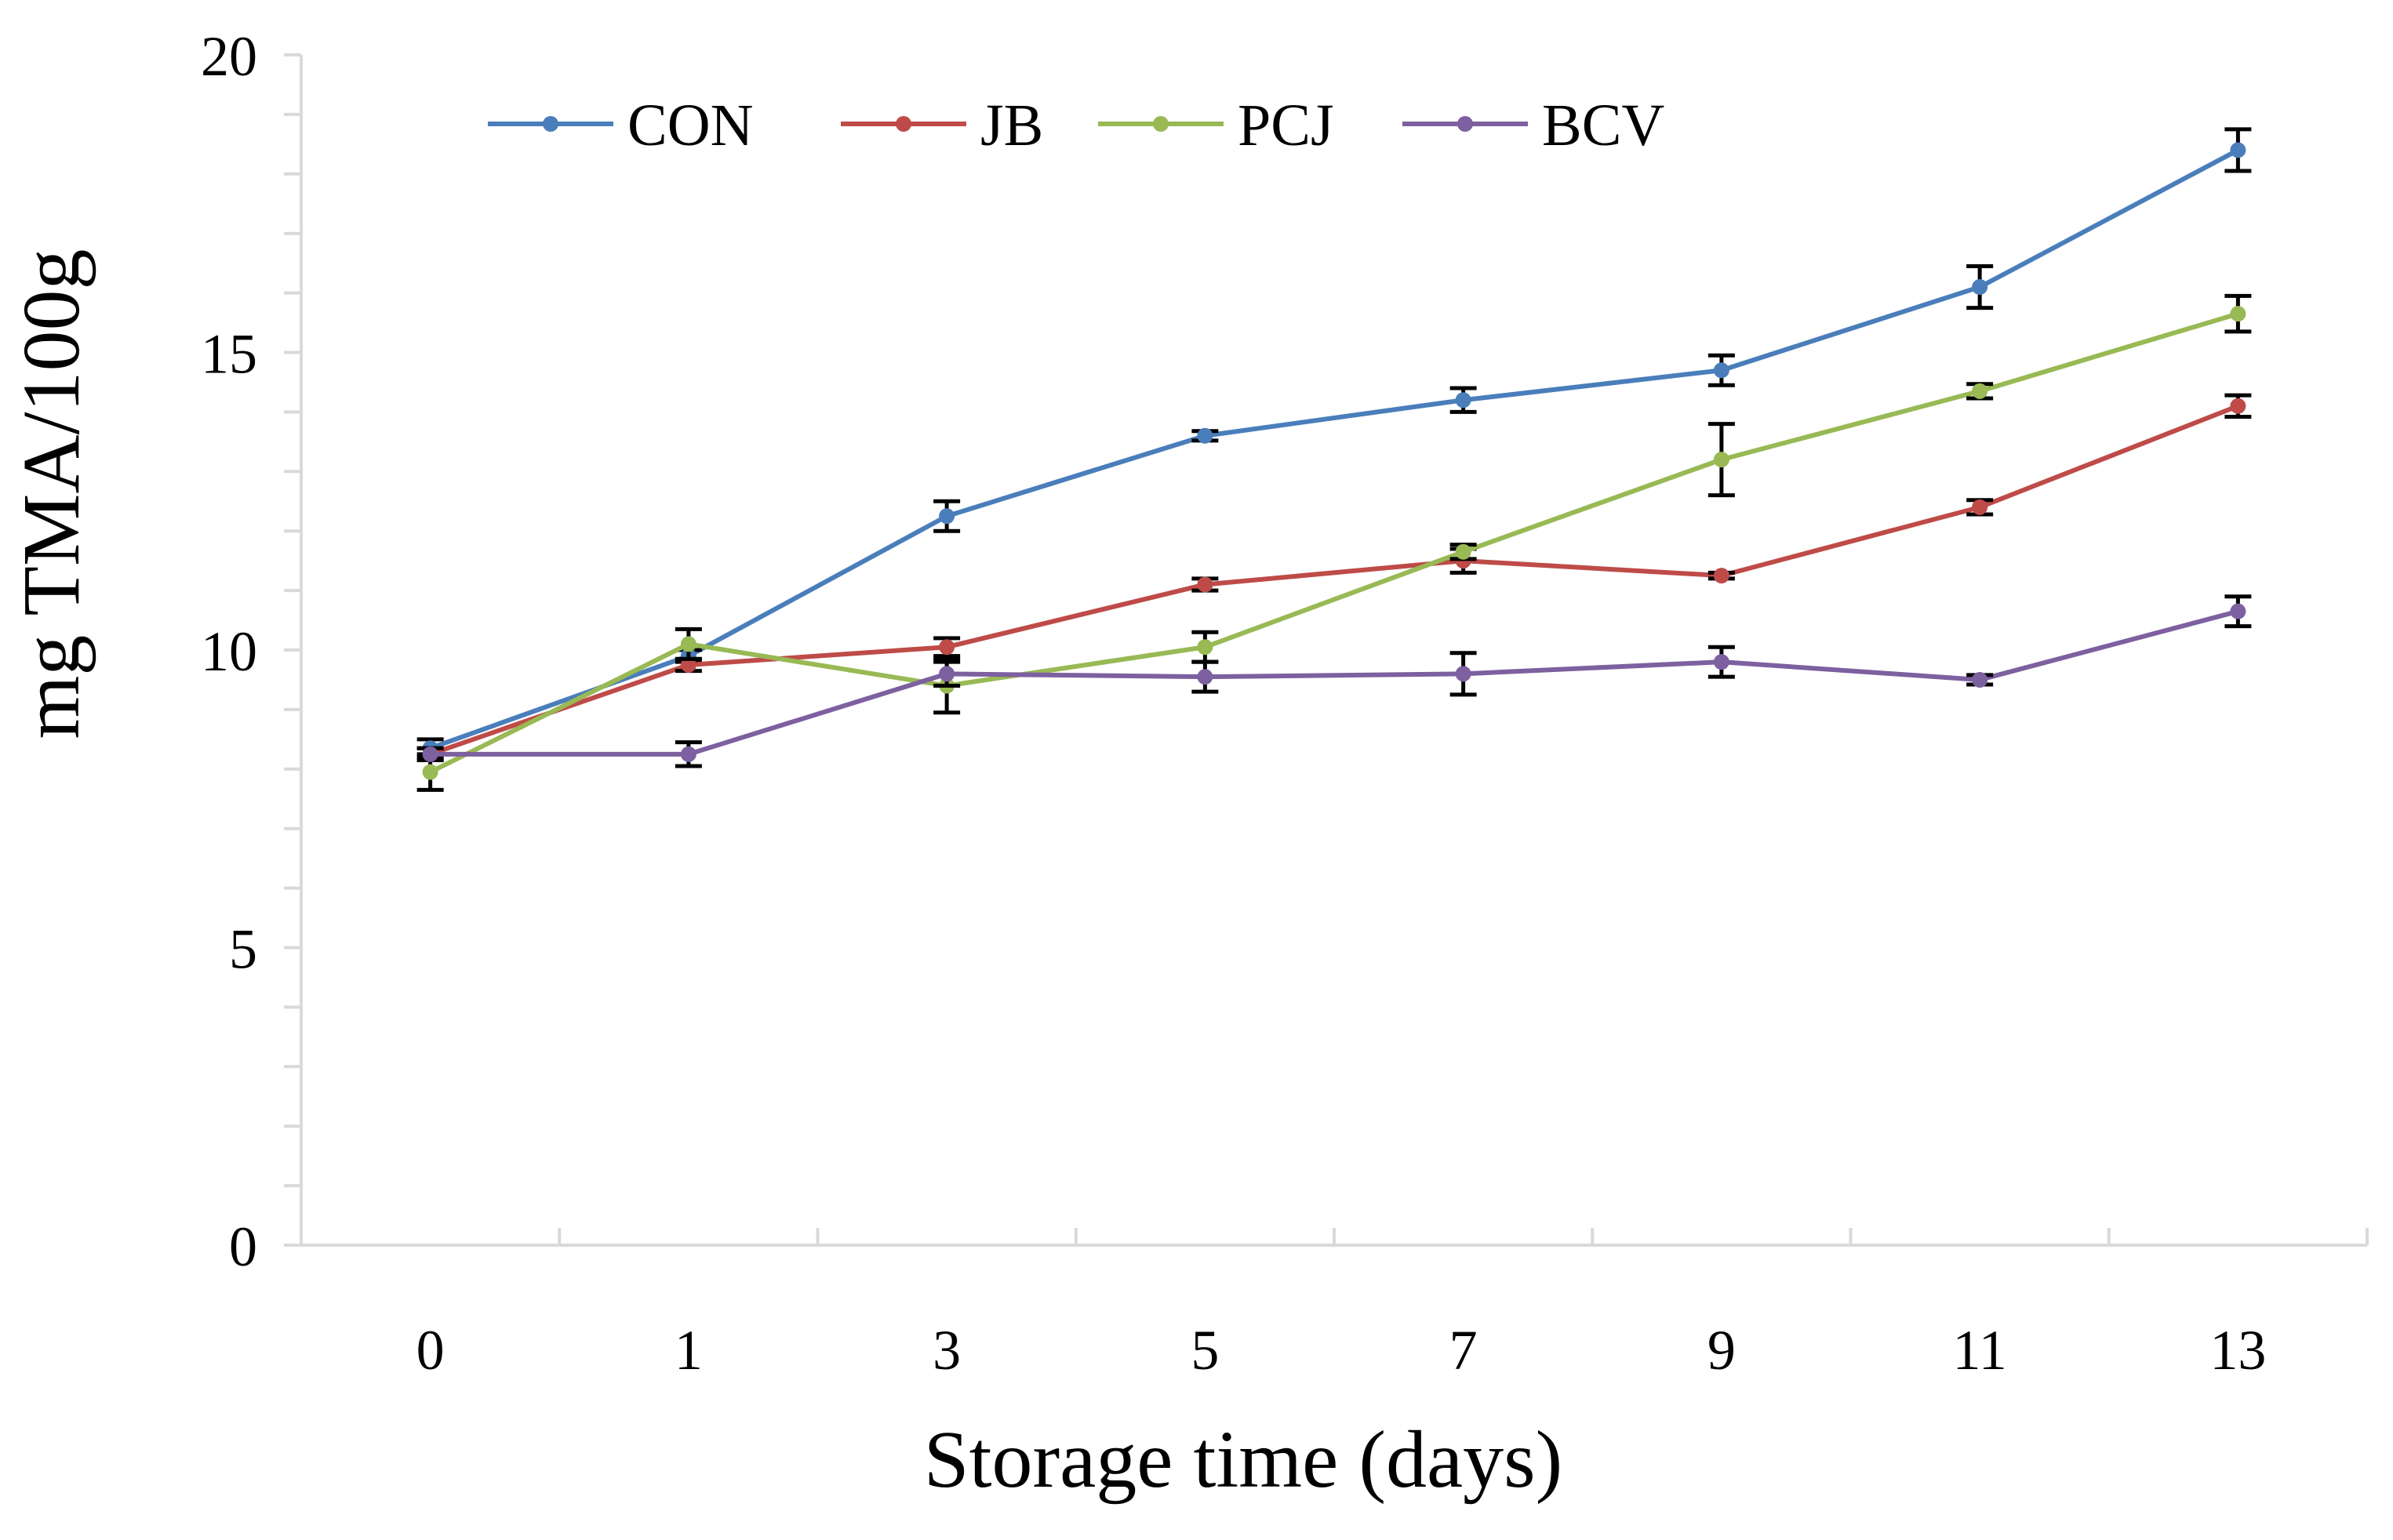 Image resolution: width=2393 pixels, height=1540 pixels. What do you see at coordinates (1603, 125) in the screenshot?
I see `legend-label-bcv: BCV` at bounding box center [1603, 125].